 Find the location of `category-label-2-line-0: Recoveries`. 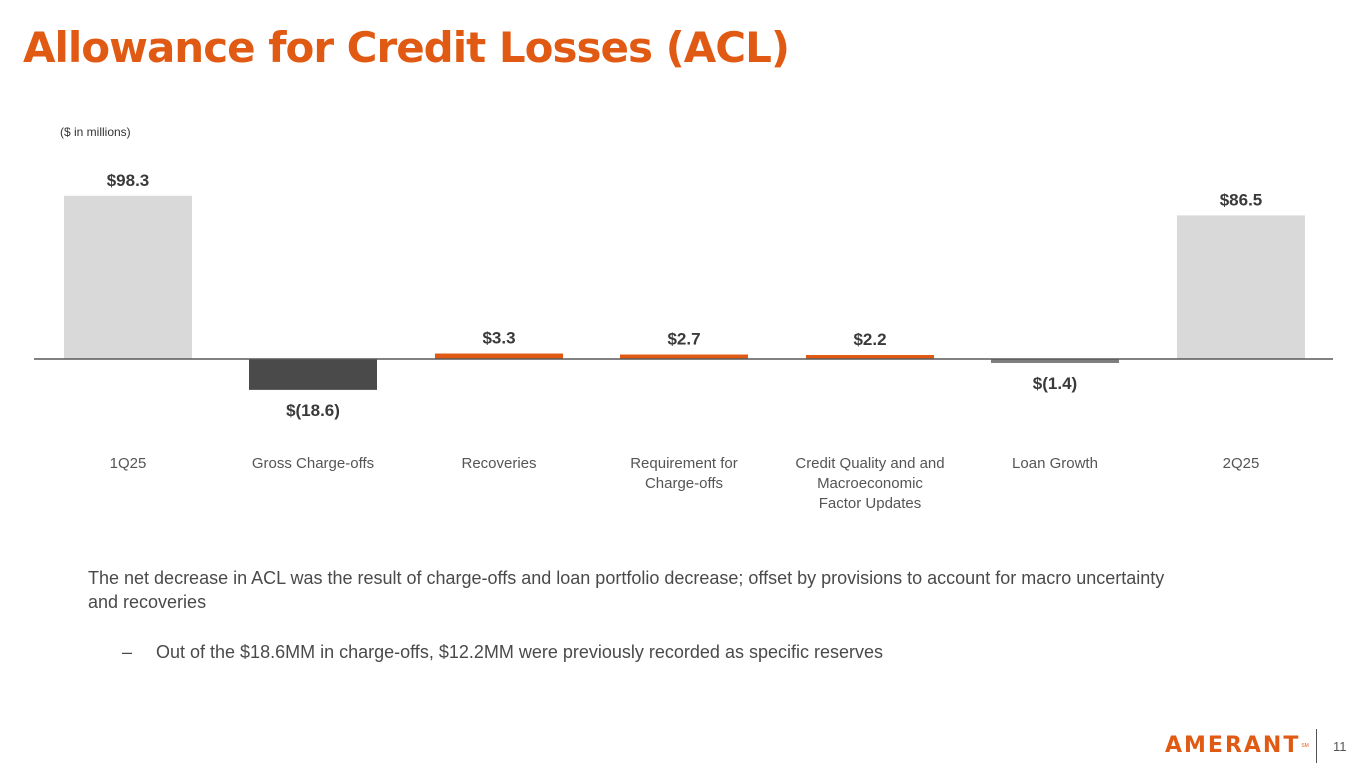

category-label-2-line-0: Recoveries is located at coordinates (499, 463).